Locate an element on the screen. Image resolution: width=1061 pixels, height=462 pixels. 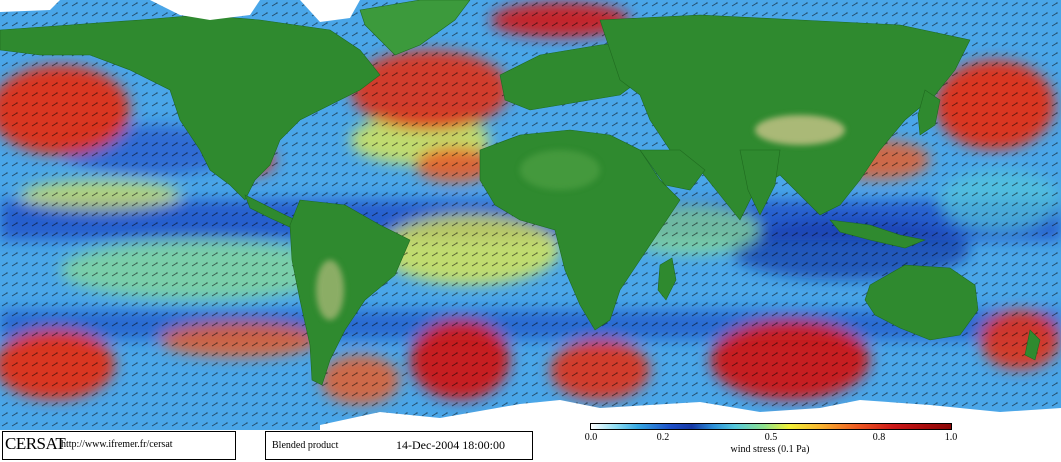
greenland-landmass is located at coordinates (415, 28).